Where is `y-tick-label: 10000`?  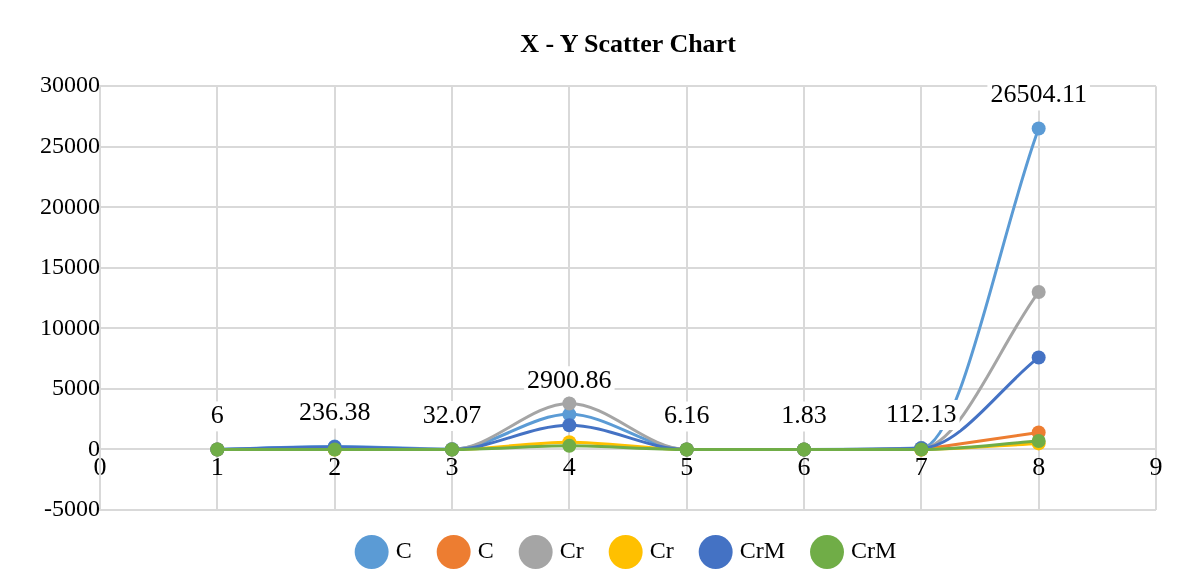
y-tick-label: 10000 is located at coordinates (70, 326).